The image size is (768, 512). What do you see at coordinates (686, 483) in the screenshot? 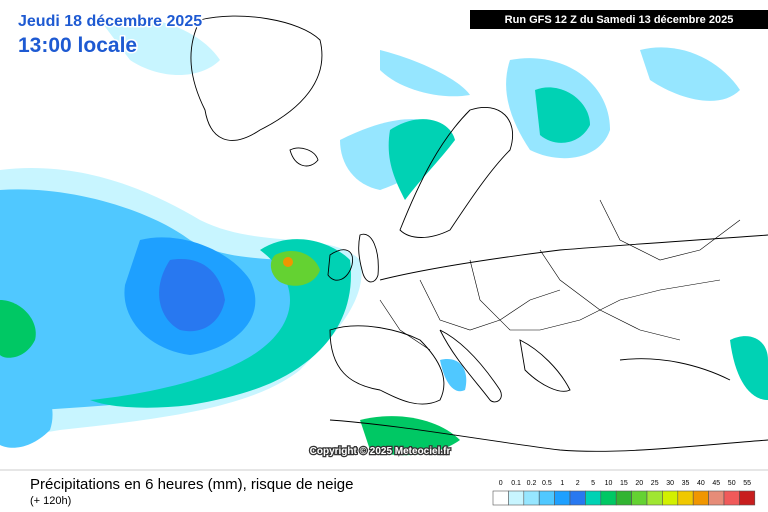
I see `legend-label: 35` at bounding box center [686, 483].